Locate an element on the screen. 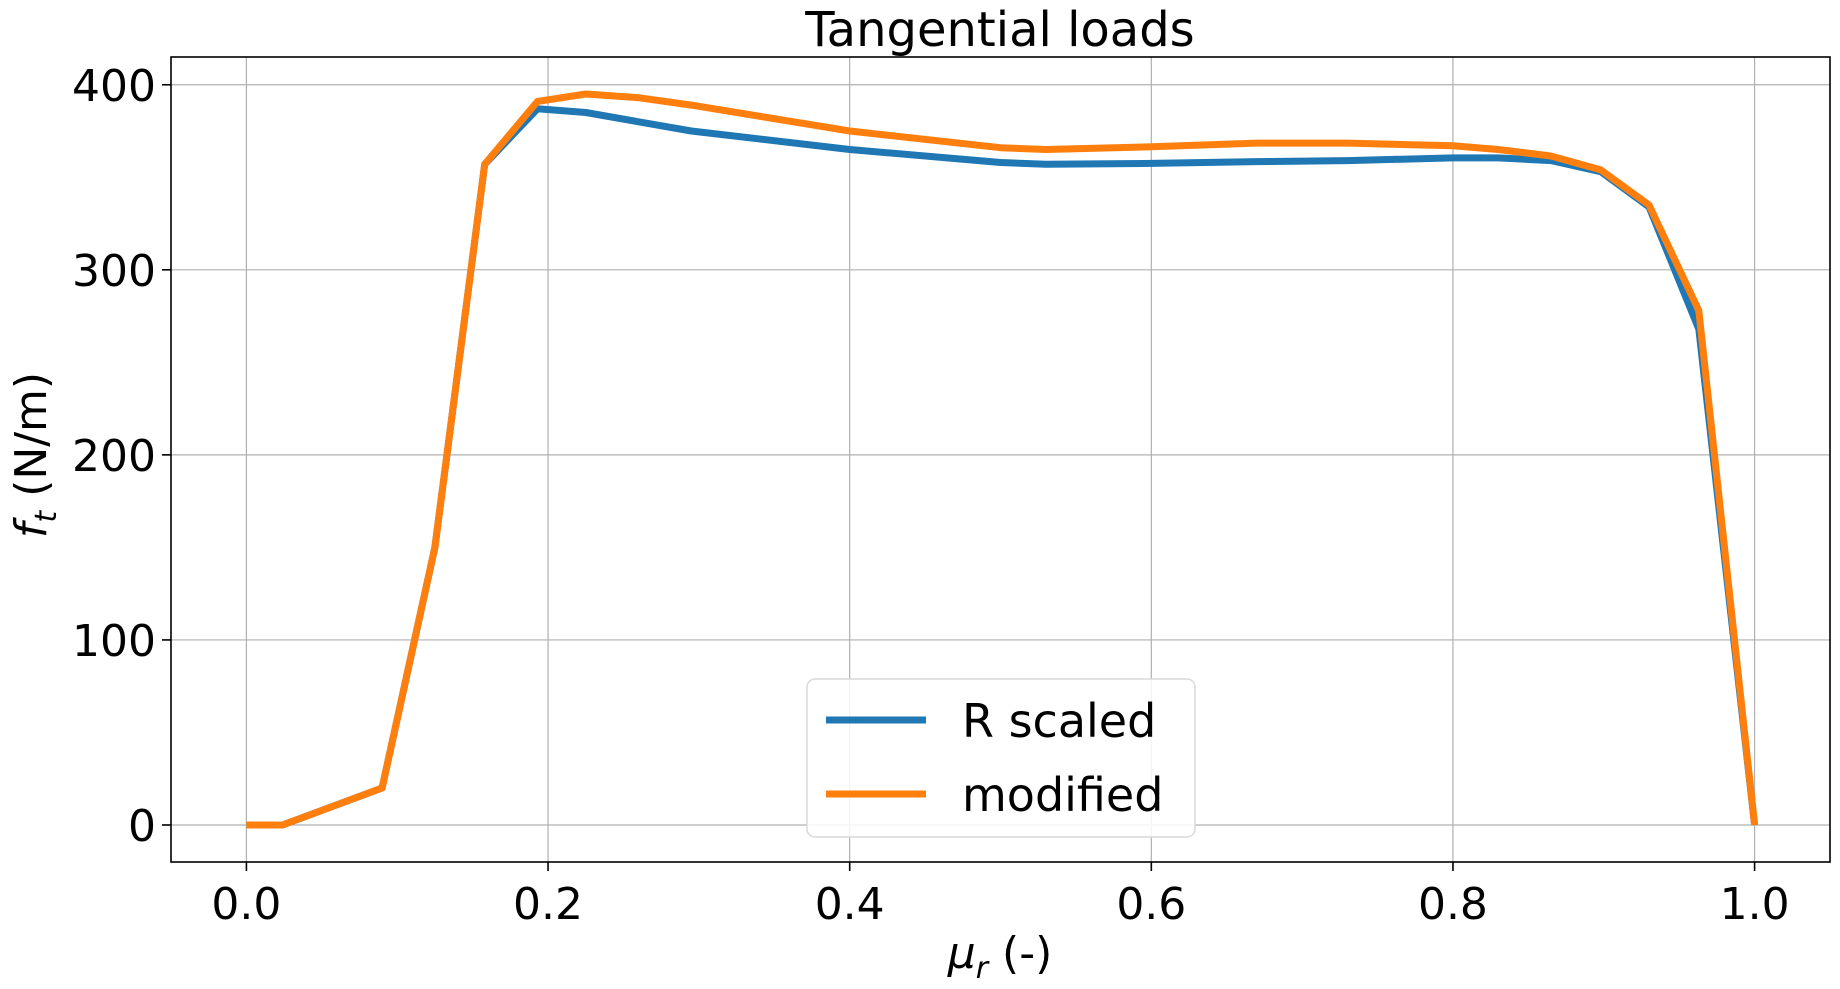  x-axis-label-subscript: r is located at coordinates (983, 968).